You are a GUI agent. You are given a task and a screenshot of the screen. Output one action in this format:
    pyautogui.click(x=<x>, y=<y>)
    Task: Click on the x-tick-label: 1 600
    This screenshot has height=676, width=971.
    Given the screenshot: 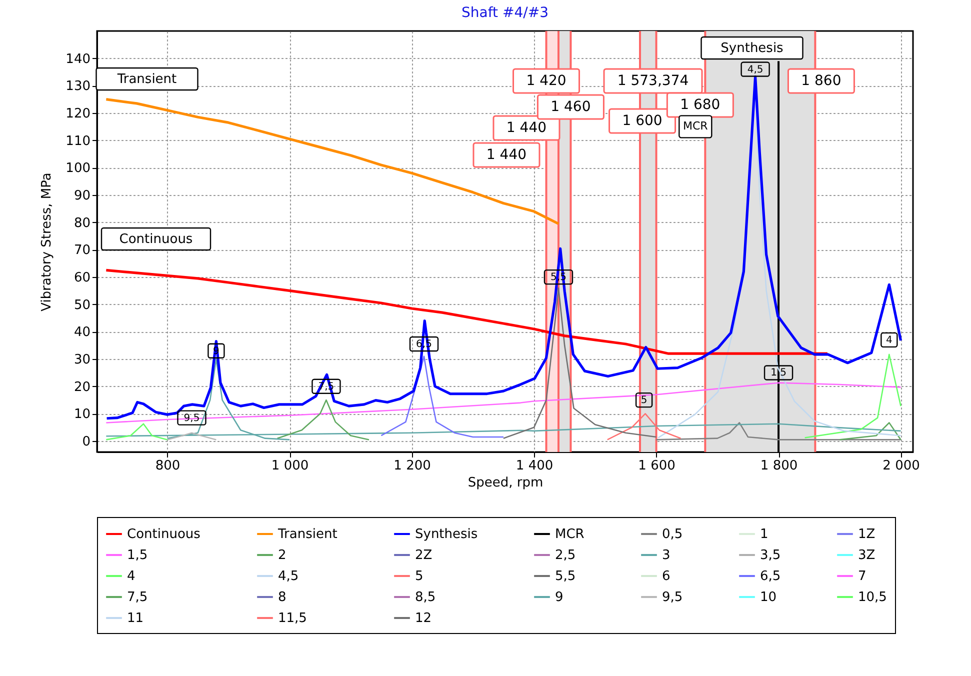 What is the action you would take?
    pyautogui.click(x=657, y=466)
    